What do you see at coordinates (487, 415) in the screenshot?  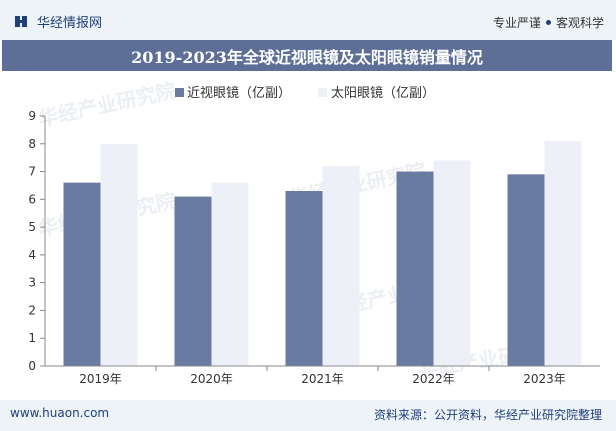 I see `footer-source: 资料来源：公开资料，华经产业研究院整理` at bounding box center [487, 415].